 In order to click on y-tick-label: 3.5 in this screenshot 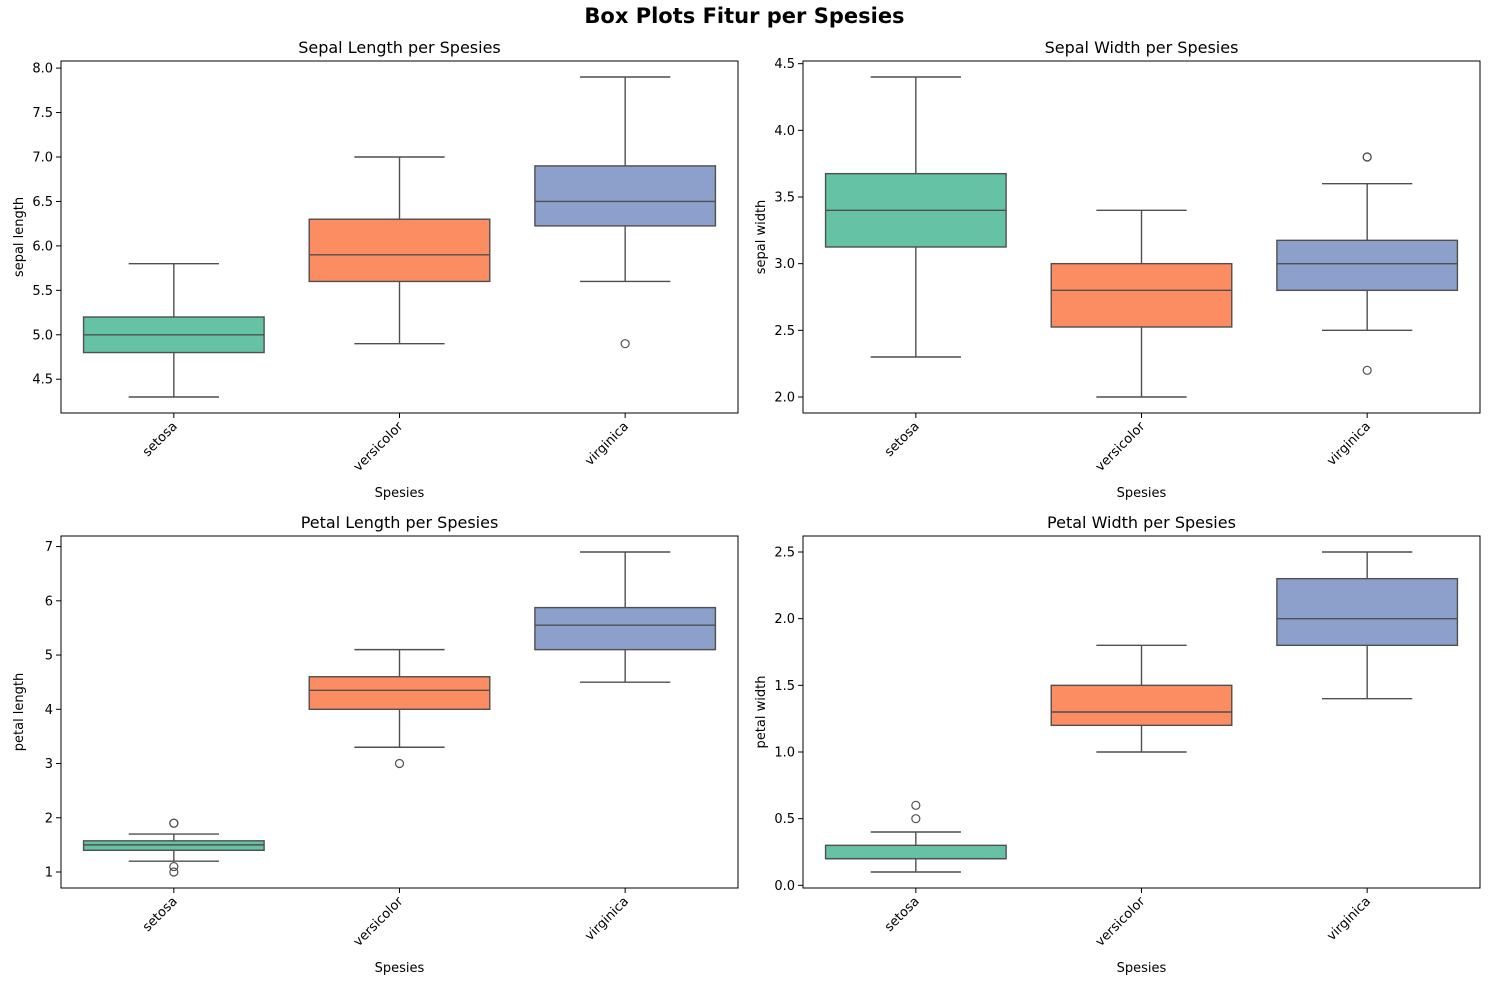, I will do `click(784, 198)`.